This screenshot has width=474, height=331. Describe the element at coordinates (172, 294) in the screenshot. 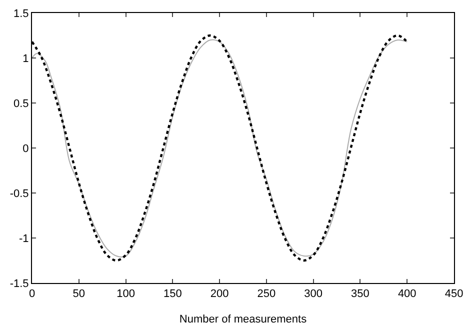

I see `x-tick-label: 150` at that location.